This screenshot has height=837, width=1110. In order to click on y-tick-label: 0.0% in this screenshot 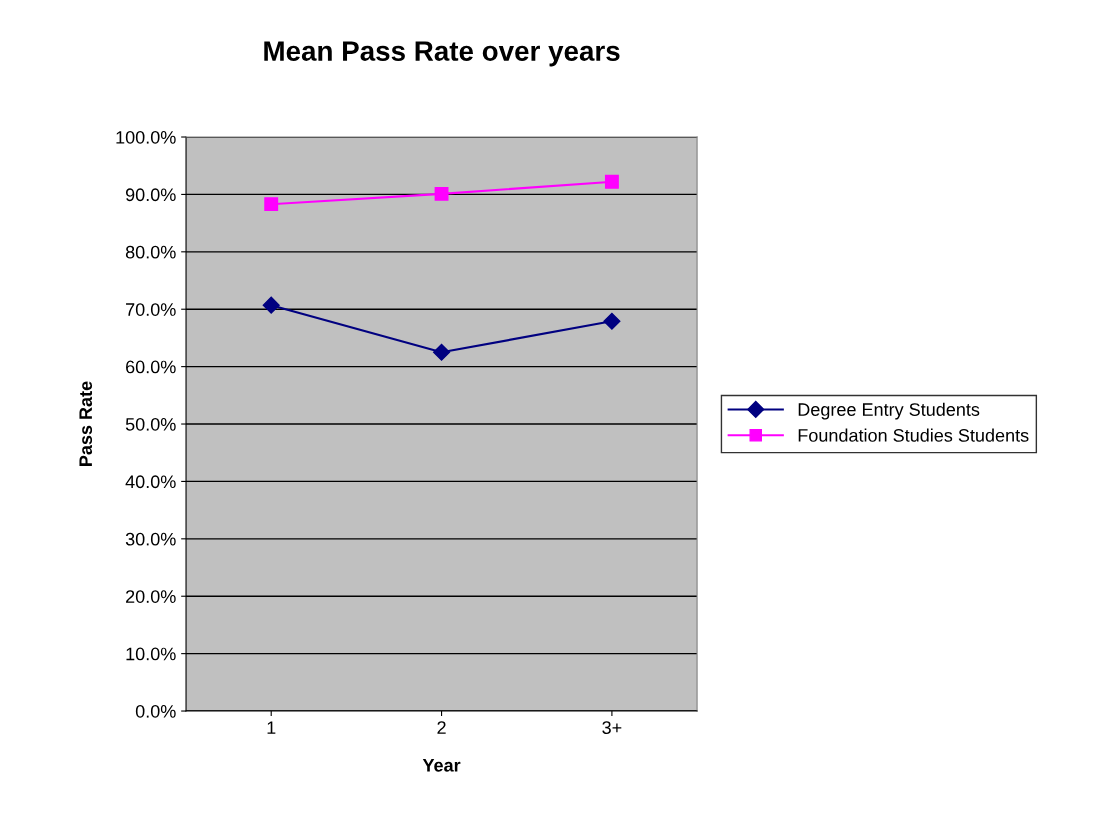, I will do `click(155, 711)`.